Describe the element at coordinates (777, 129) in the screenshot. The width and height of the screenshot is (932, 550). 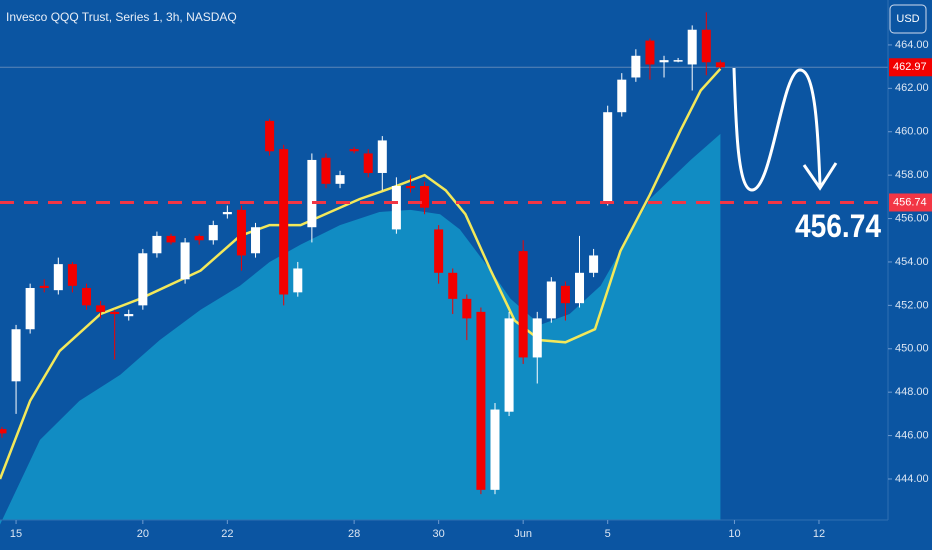
I see `forecast-arrow` at that location.